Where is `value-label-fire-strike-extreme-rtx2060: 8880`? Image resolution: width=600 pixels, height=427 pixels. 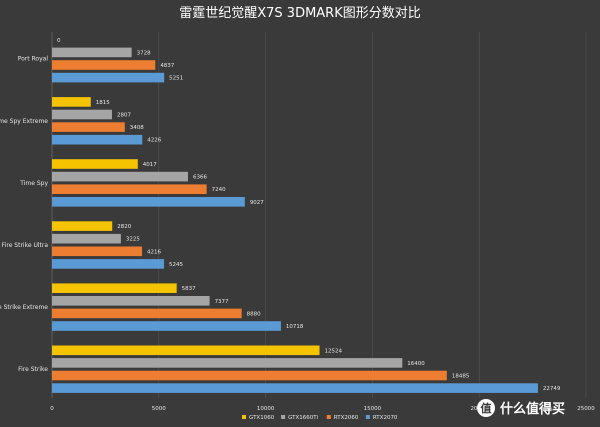 value-label-fire-strike-extreme-rtx2060: 8880 is located at coordinates (254, 314).